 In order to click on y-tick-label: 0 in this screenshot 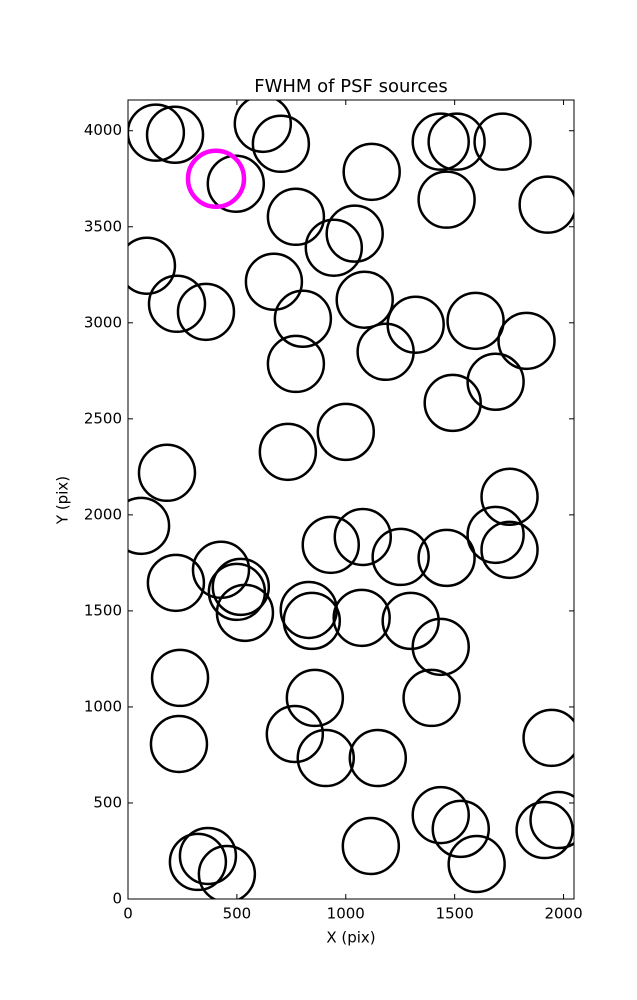, I will do `click(117, 899)`.